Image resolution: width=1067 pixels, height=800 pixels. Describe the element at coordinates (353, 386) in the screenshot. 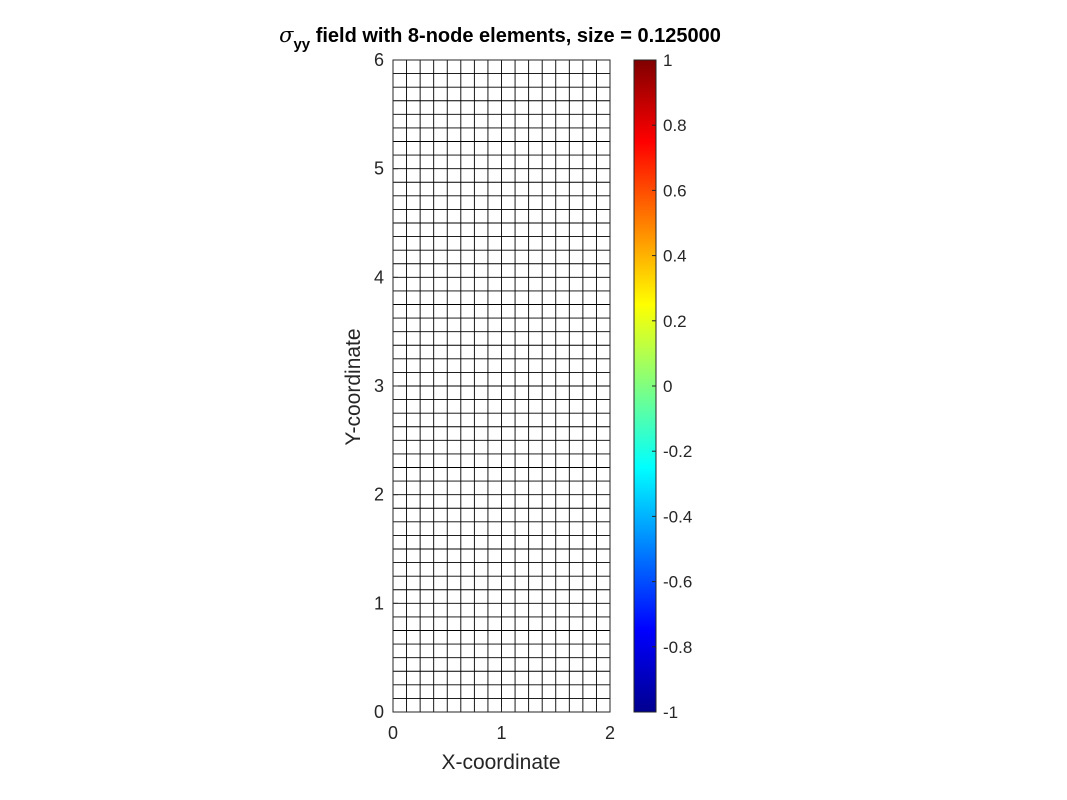

I see `y-axis-label: Y-coordinate` at that location.